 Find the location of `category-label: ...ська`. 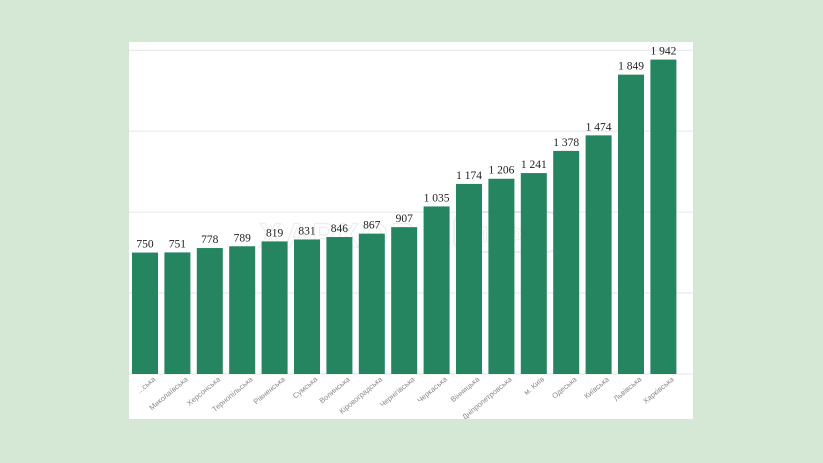

category-label: ...ська is located at coordinates (146, 384).